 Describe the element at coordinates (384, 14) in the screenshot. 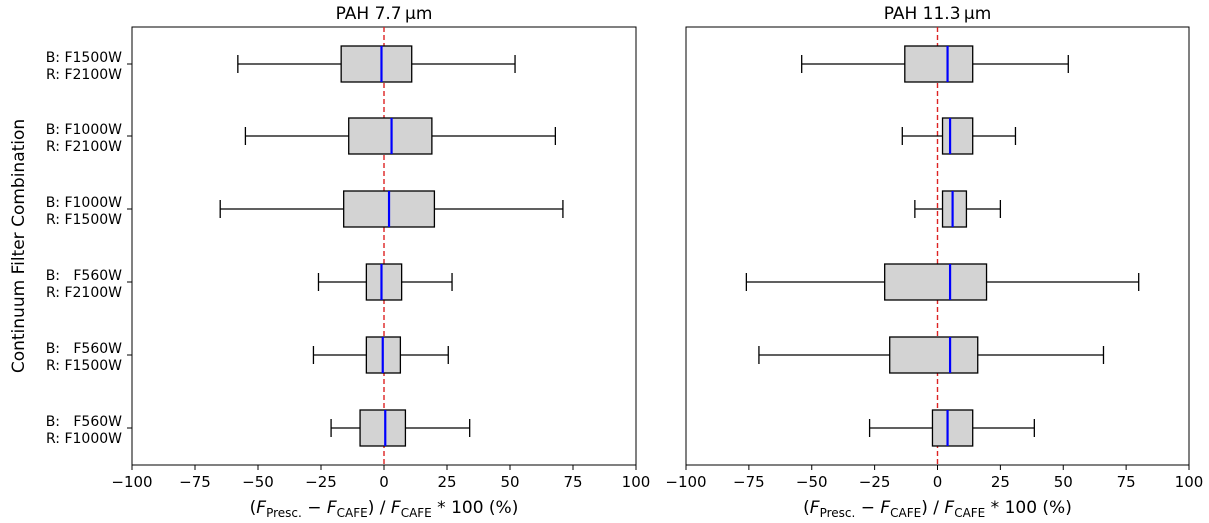

I see `chart-title: PAH 7.7 μm` at that location.